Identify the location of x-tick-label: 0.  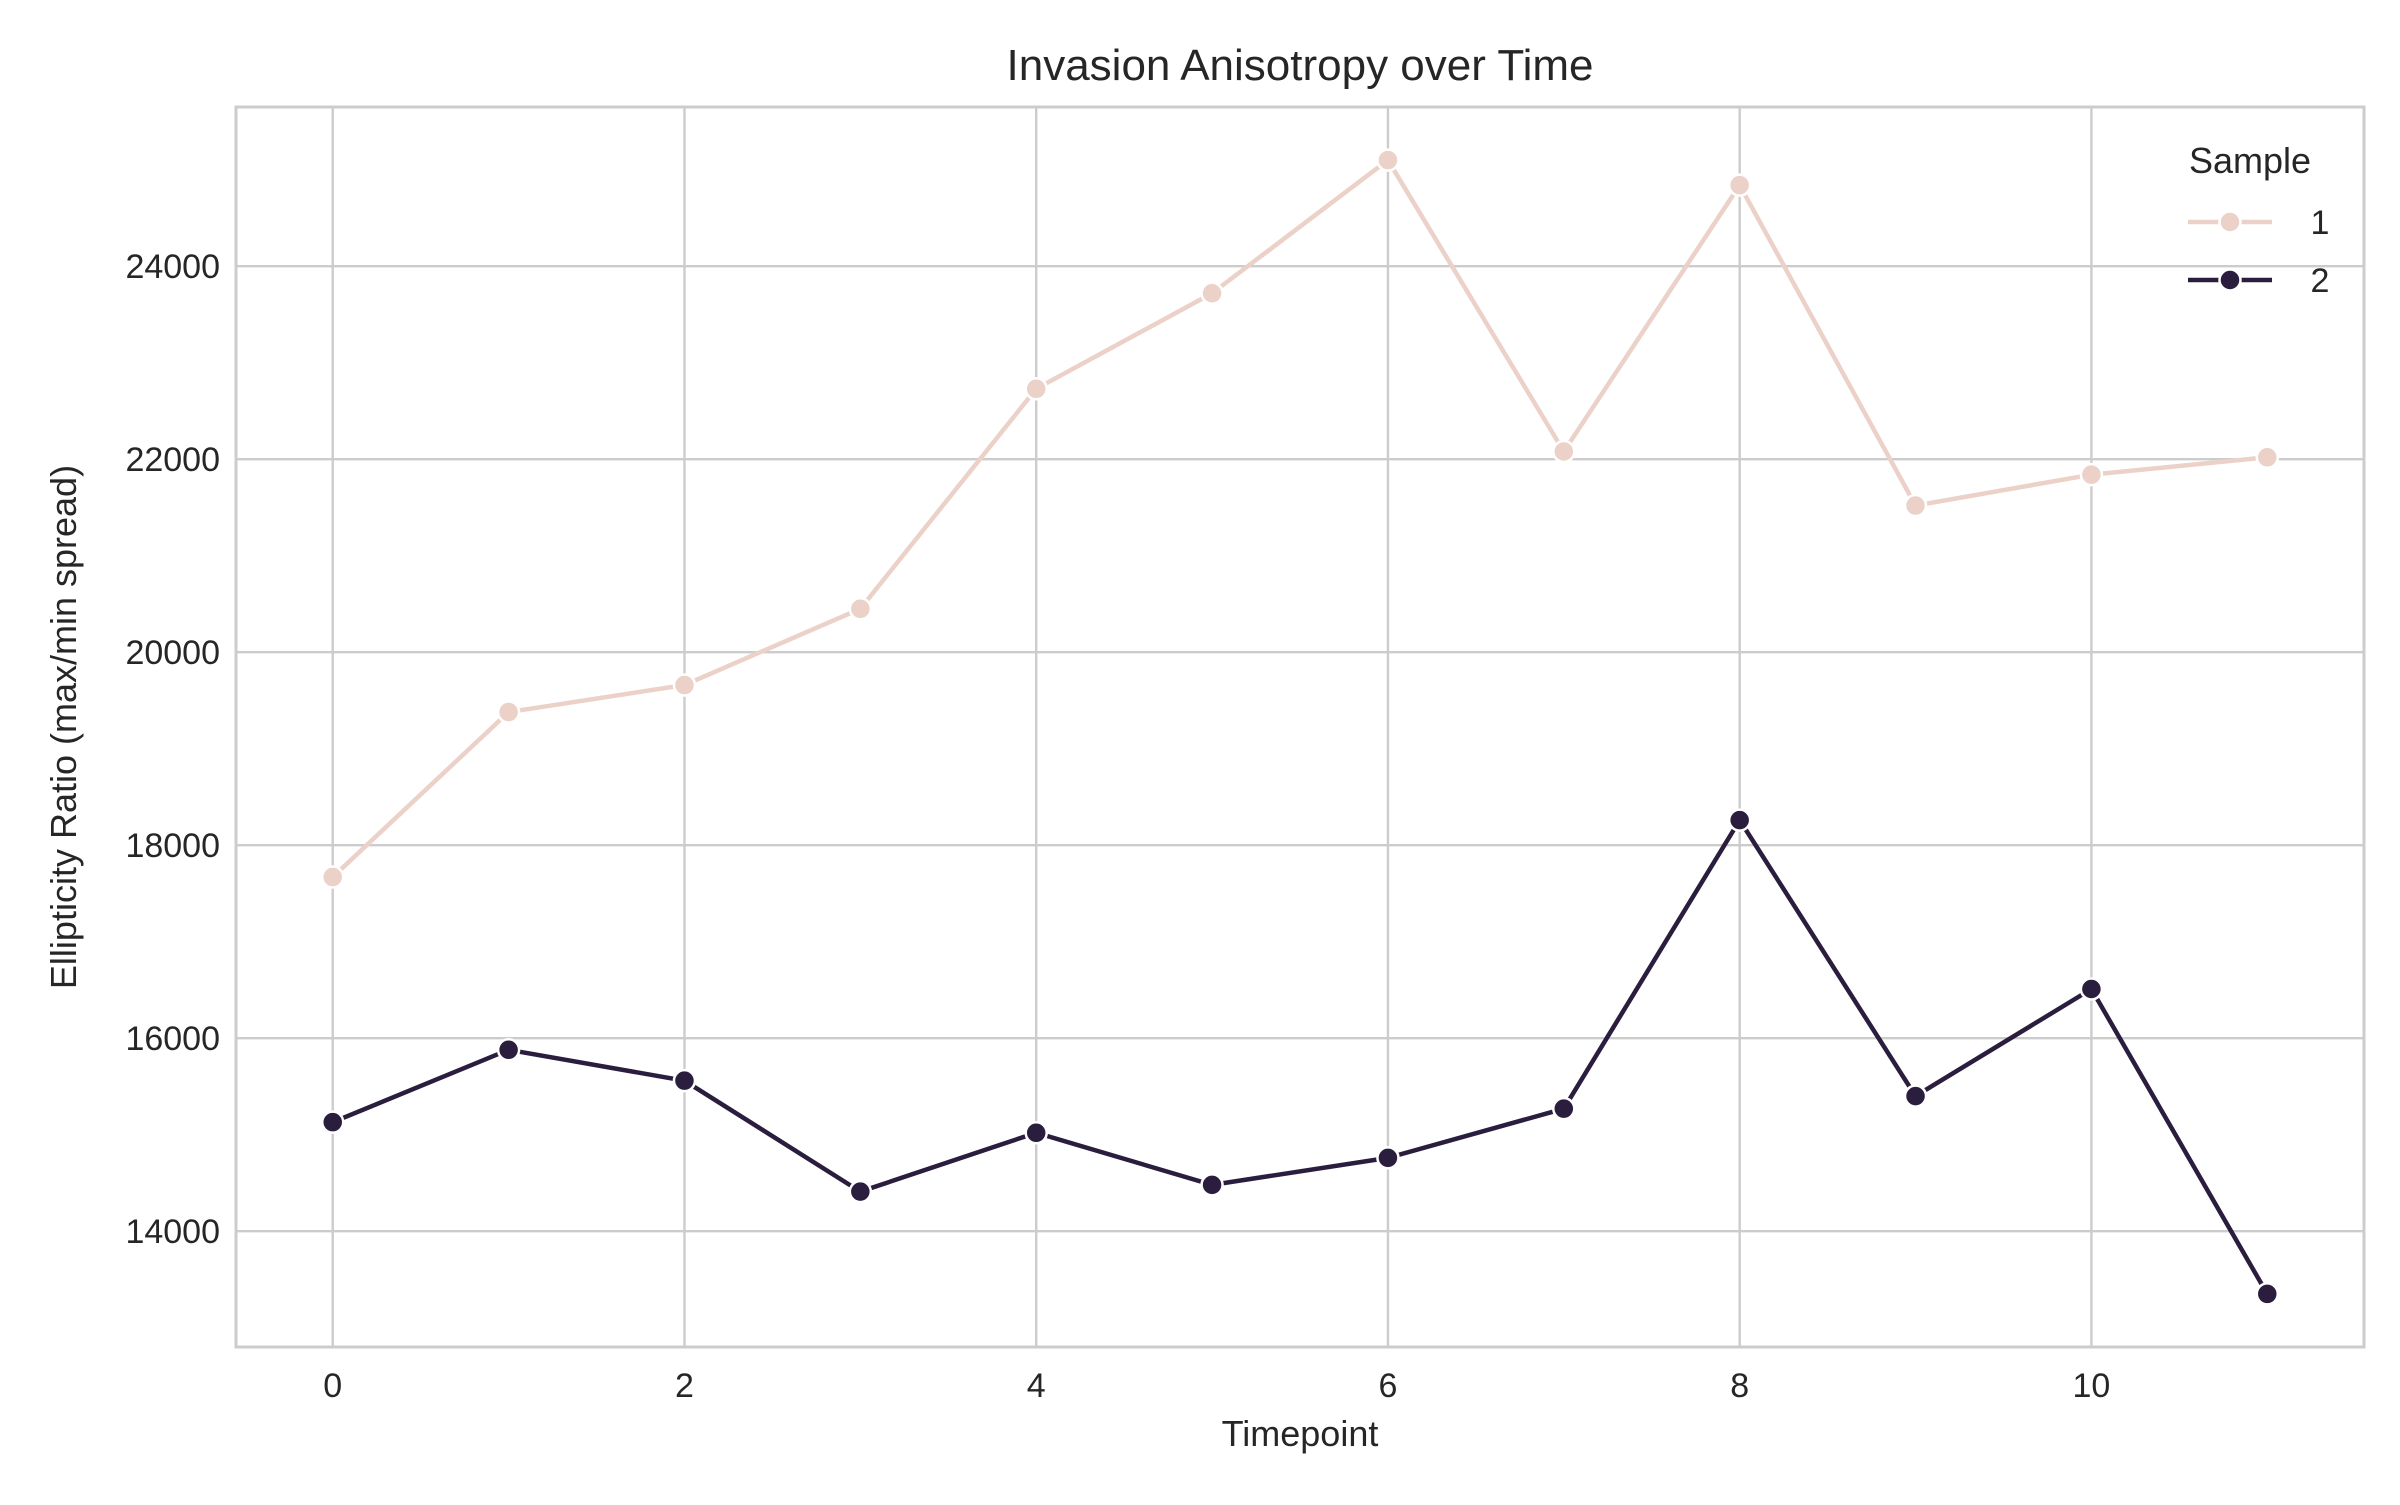
(332, 1386).